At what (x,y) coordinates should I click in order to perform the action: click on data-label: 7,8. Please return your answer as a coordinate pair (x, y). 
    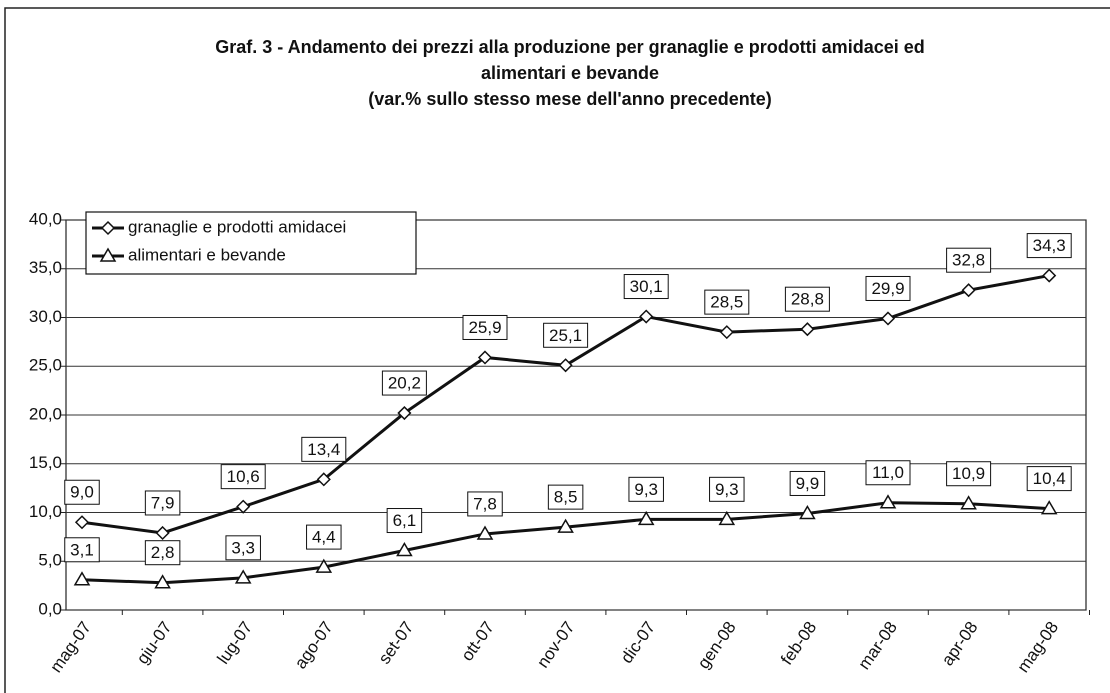
    Looking at the image, I should click on (485, 503).